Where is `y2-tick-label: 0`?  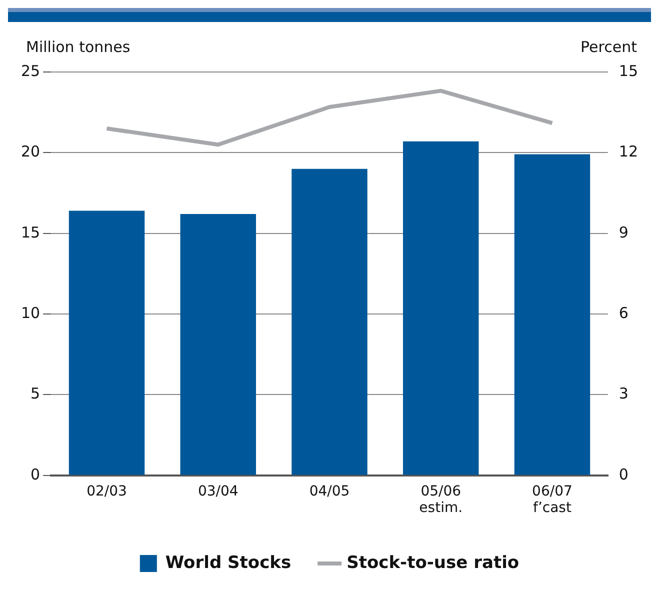 y2-tick-label: 0 is located at coordinates (623, 474).